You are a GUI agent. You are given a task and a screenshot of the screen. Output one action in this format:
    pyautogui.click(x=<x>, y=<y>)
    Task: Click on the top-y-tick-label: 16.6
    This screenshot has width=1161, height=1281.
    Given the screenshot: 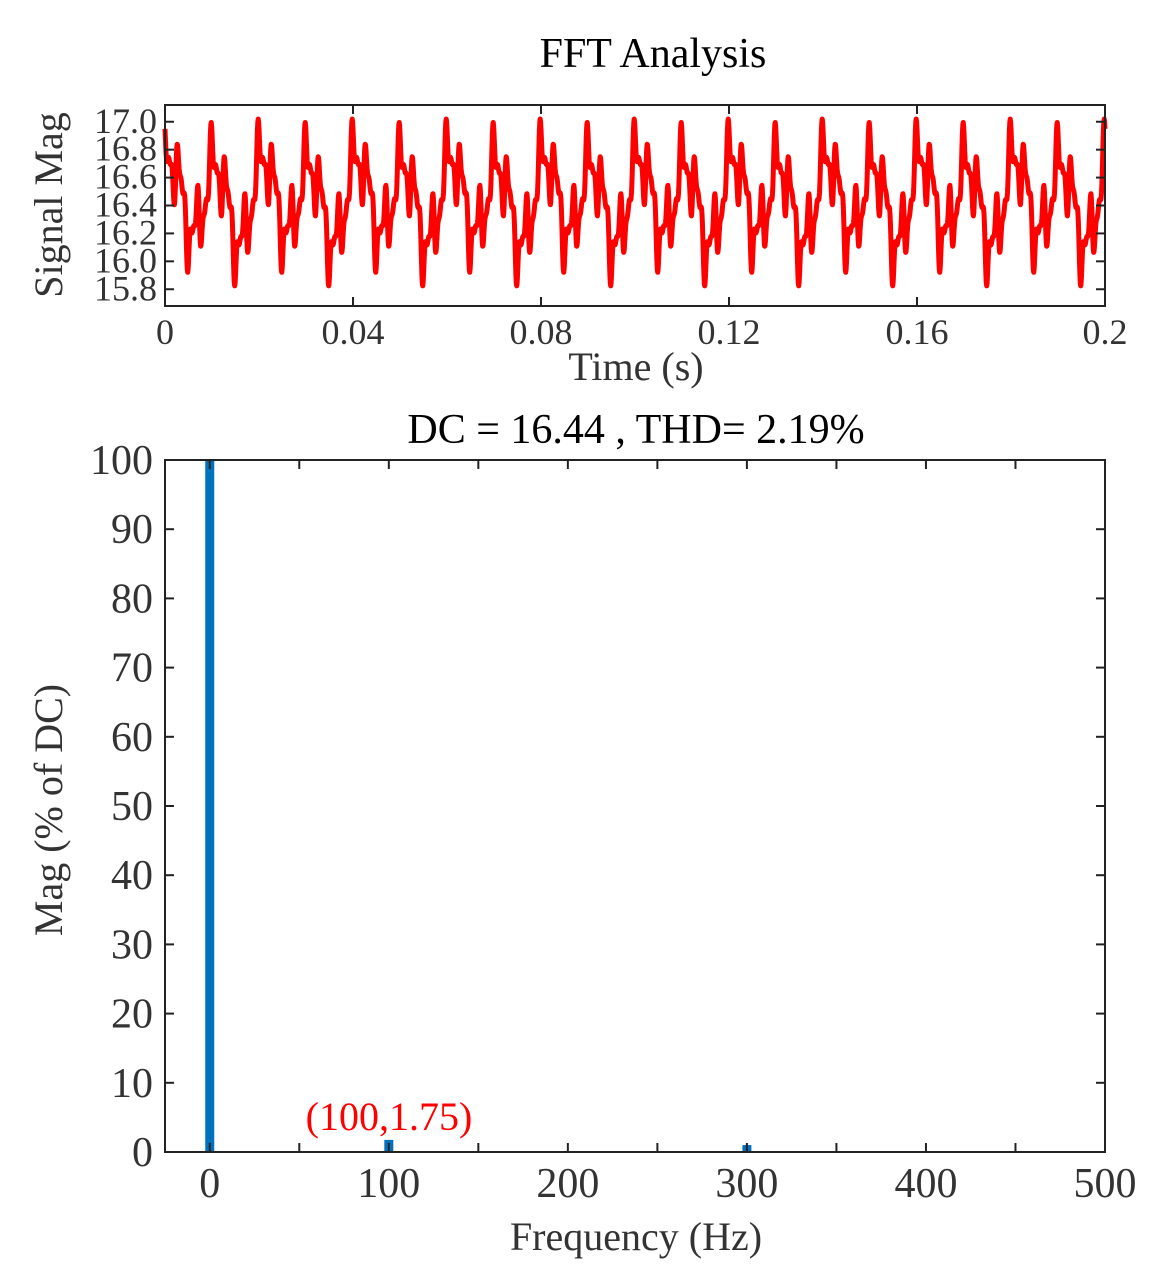 What is the action you would take?
    pyautogui.click(x=125, y=177)
    